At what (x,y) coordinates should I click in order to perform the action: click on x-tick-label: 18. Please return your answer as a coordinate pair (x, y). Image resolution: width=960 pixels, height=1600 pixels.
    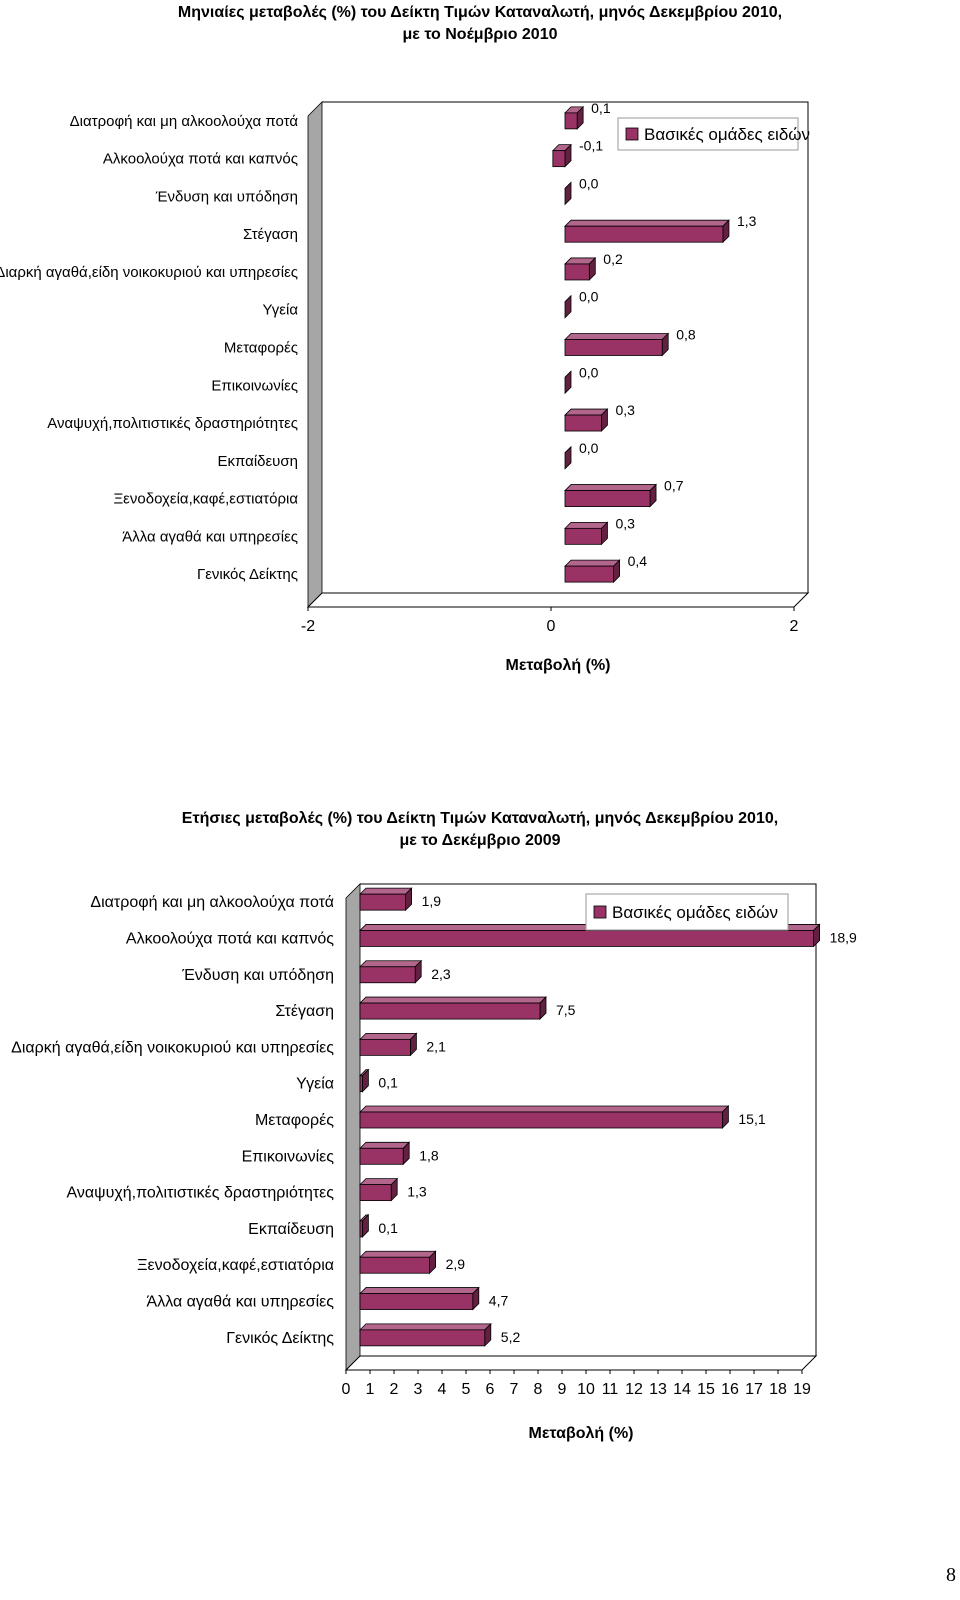
    Looking at the image, I should click on (778, 1389).